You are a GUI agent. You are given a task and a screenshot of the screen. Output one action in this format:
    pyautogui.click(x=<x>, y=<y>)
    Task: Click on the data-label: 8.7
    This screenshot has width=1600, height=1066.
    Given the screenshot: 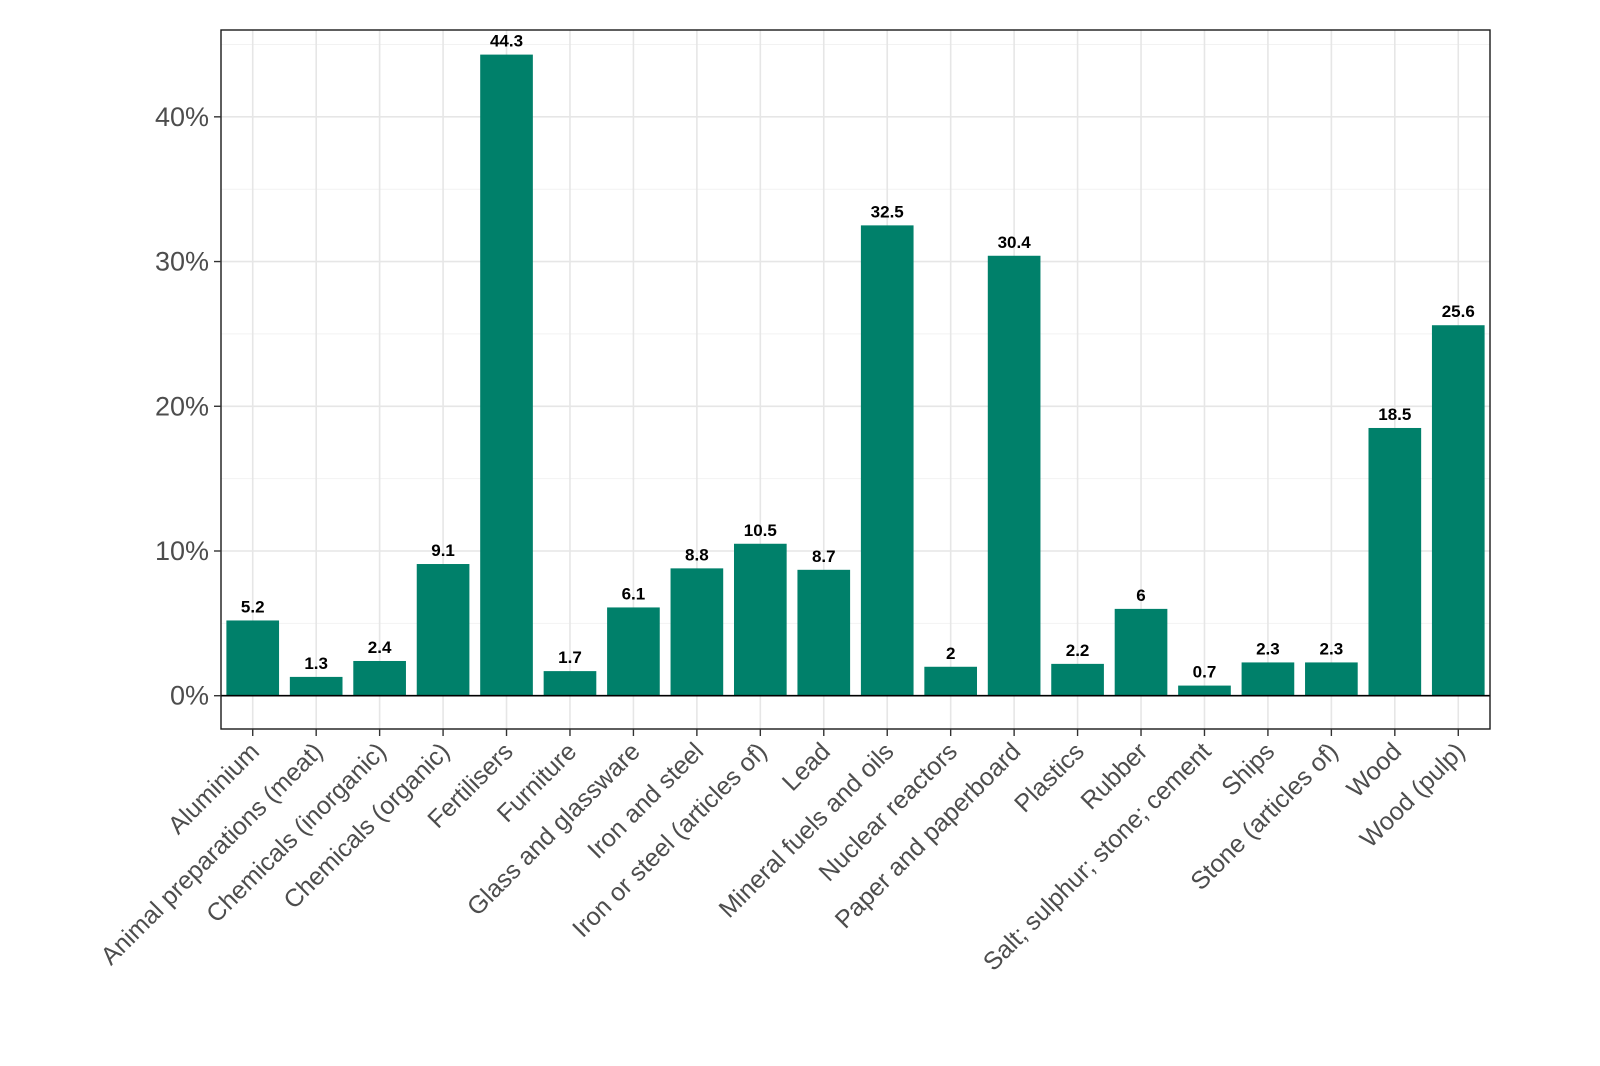 What is the action you would take?
    pyautogui.click(x=824, y=556)
    